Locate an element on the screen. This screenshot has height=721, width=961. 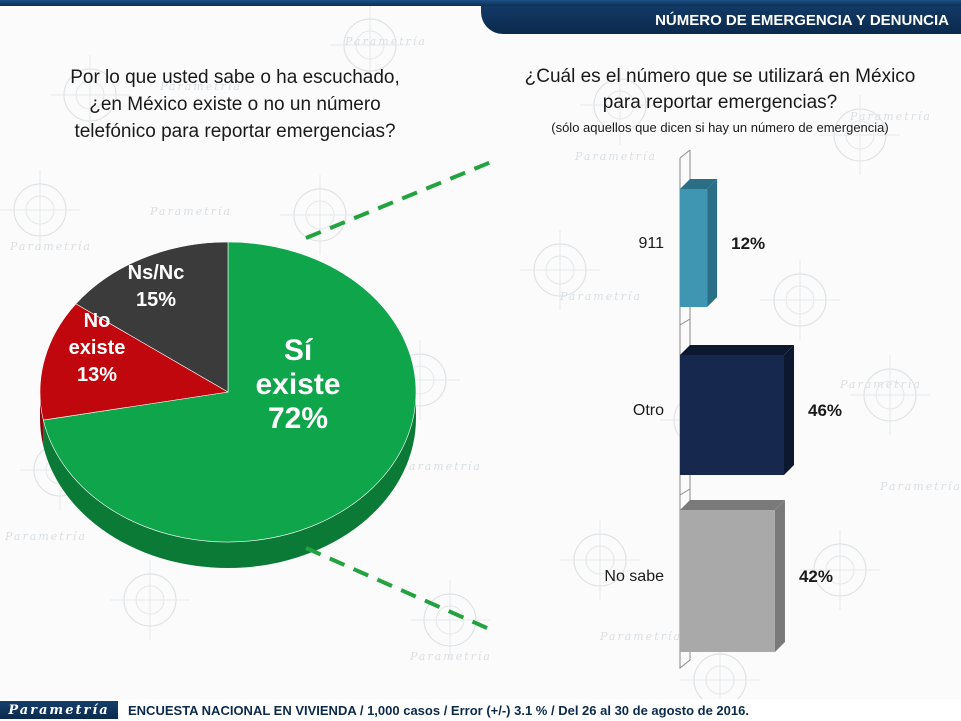
header-title: NÚMERO DE EMERGENCIA Y DENUNCIA is located at coordinates (802, 20).